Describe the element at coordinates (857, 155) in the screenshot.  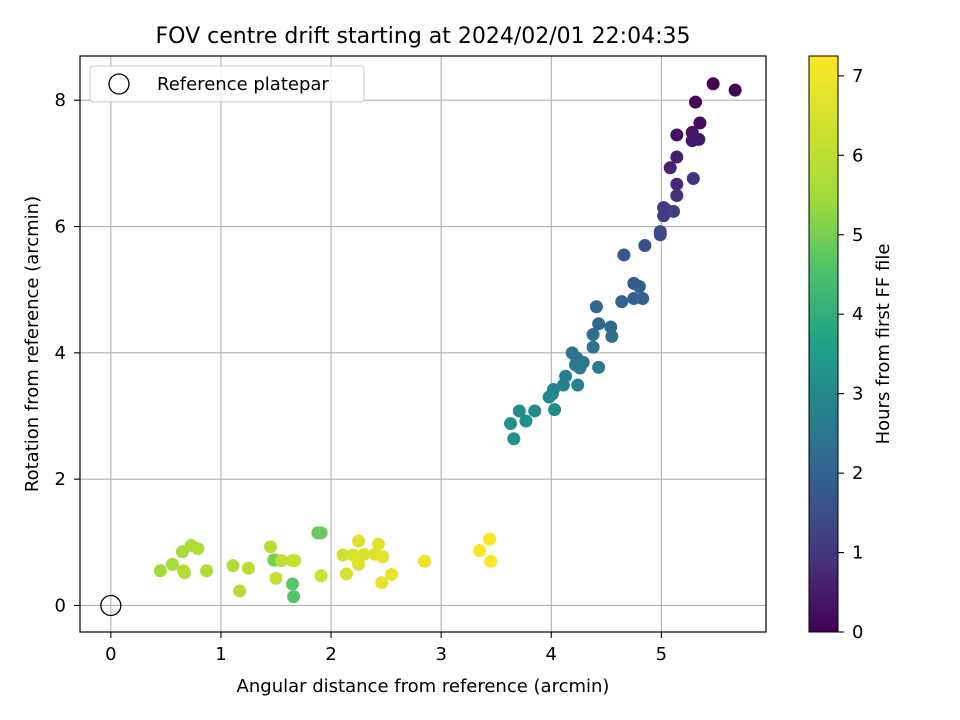
I see `colorbar-tick-label: 6` at that location.